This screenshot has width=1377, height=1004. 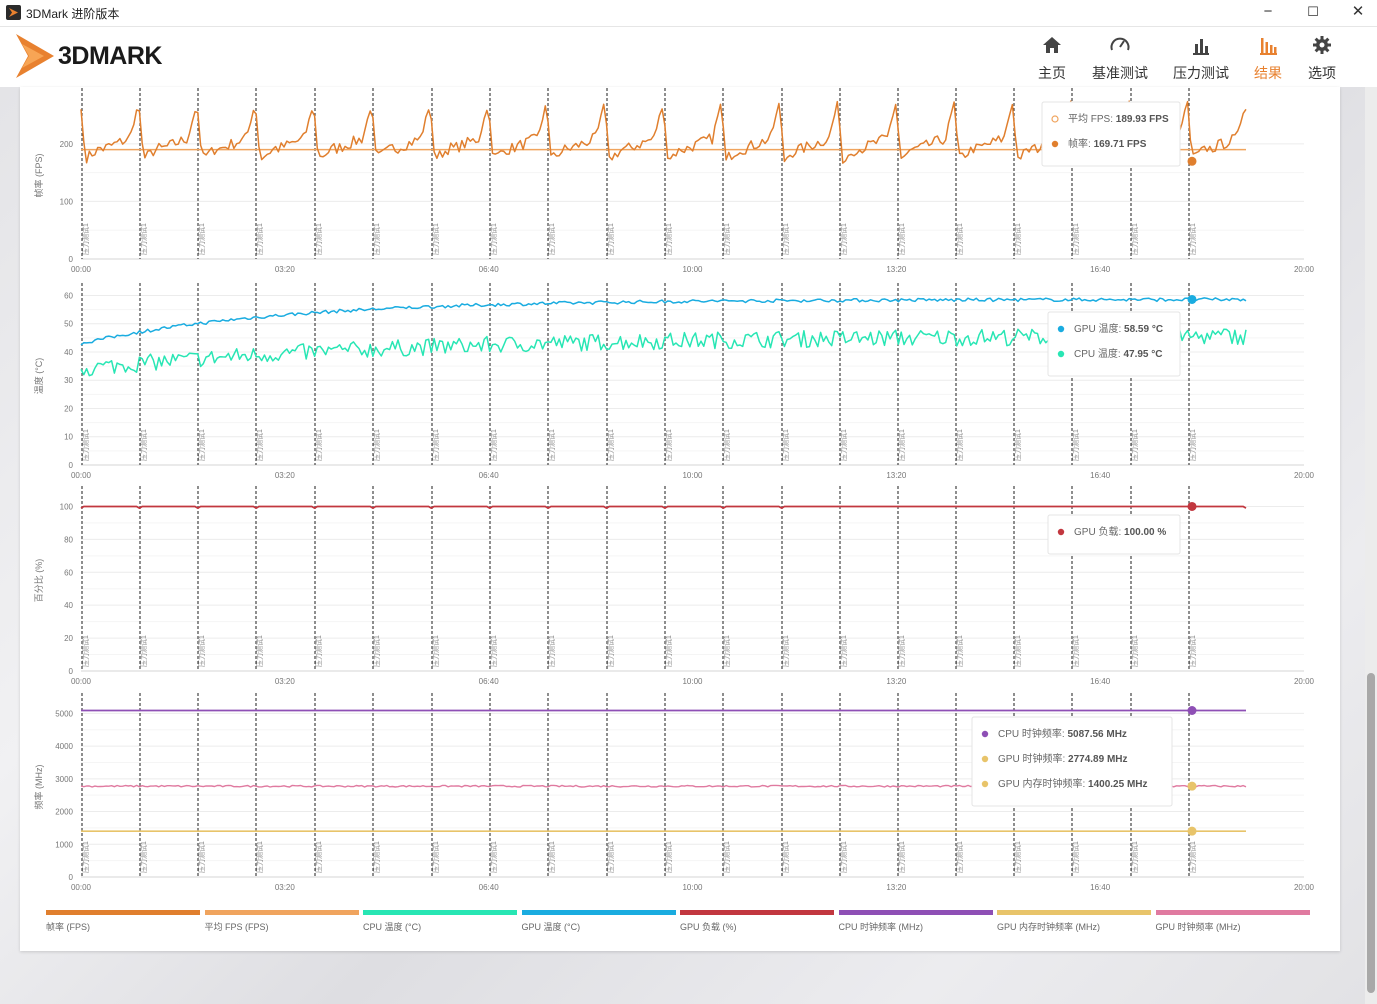 What do you see at coordinates (1201, 58) in the screenshot?
I see `nav-stress-tests: 压力测试` at bounding box center [1201, 58].